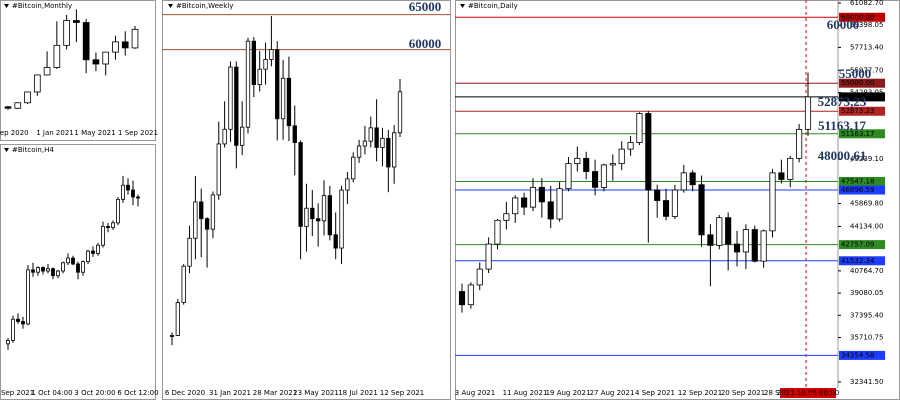 This screenshot has width=900, height=400. What do you see at coordinates (857, 134) in the screenshot?
I see `level-label: 51163.17` at bounding box center [857, 134].